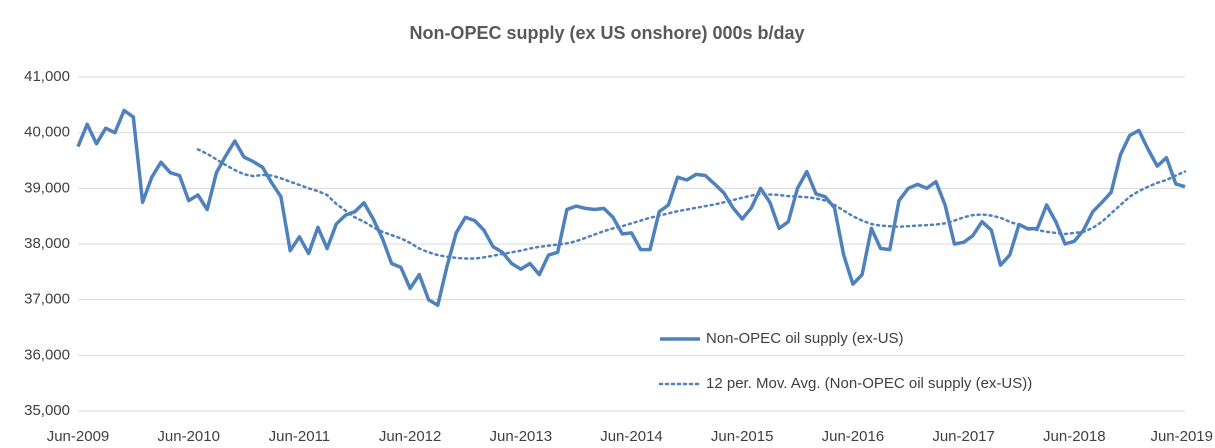 Image resolution: width=1215 pixels, height=448 pixels. I want to click on x-tick-label: Jun-2016, so click(853, 436).